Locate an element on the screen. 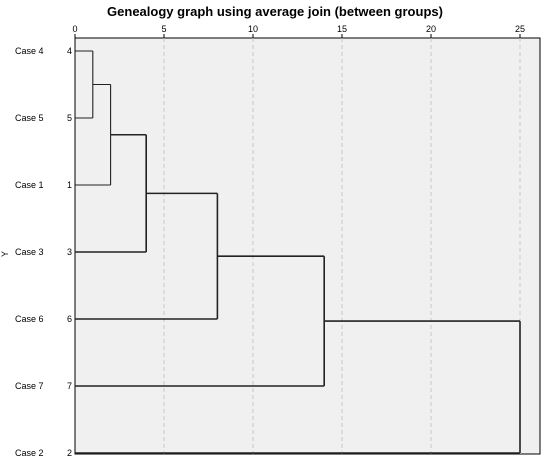 The height and width of the screenshot is (463, 550). y-axis-label: Y is located at coordinates (5, 254).